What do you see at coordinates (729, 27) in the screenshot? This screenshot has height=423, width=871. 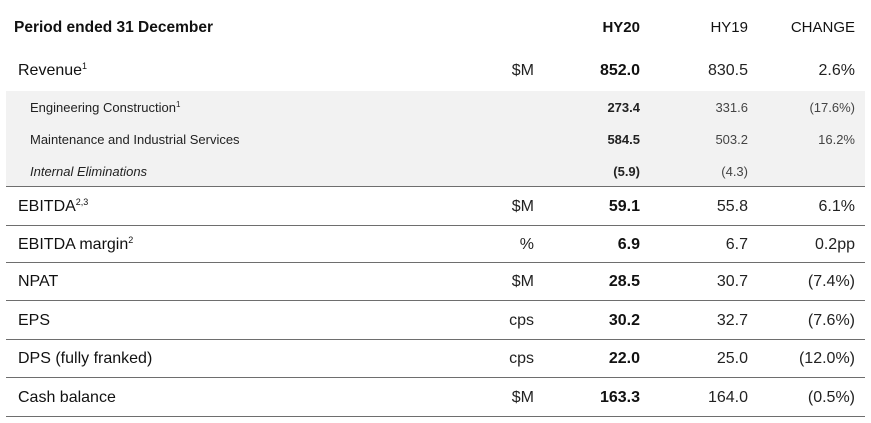 I see `header-hy19: HY19` at bounding box center [729, 27].